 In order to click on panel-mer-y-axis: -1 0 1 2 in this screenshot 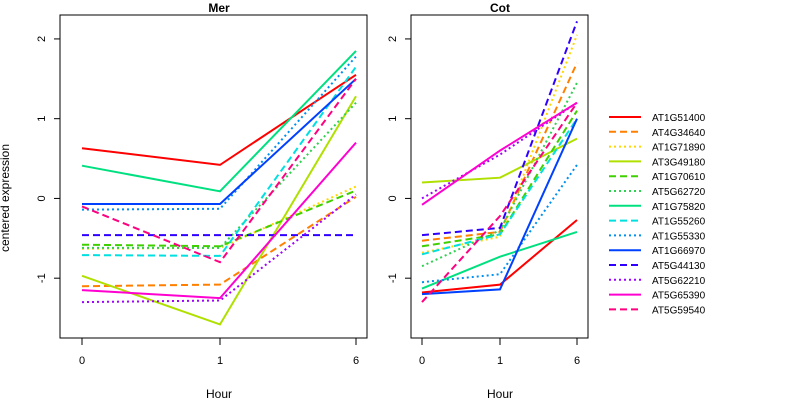, I will do `click(48, 159)`.